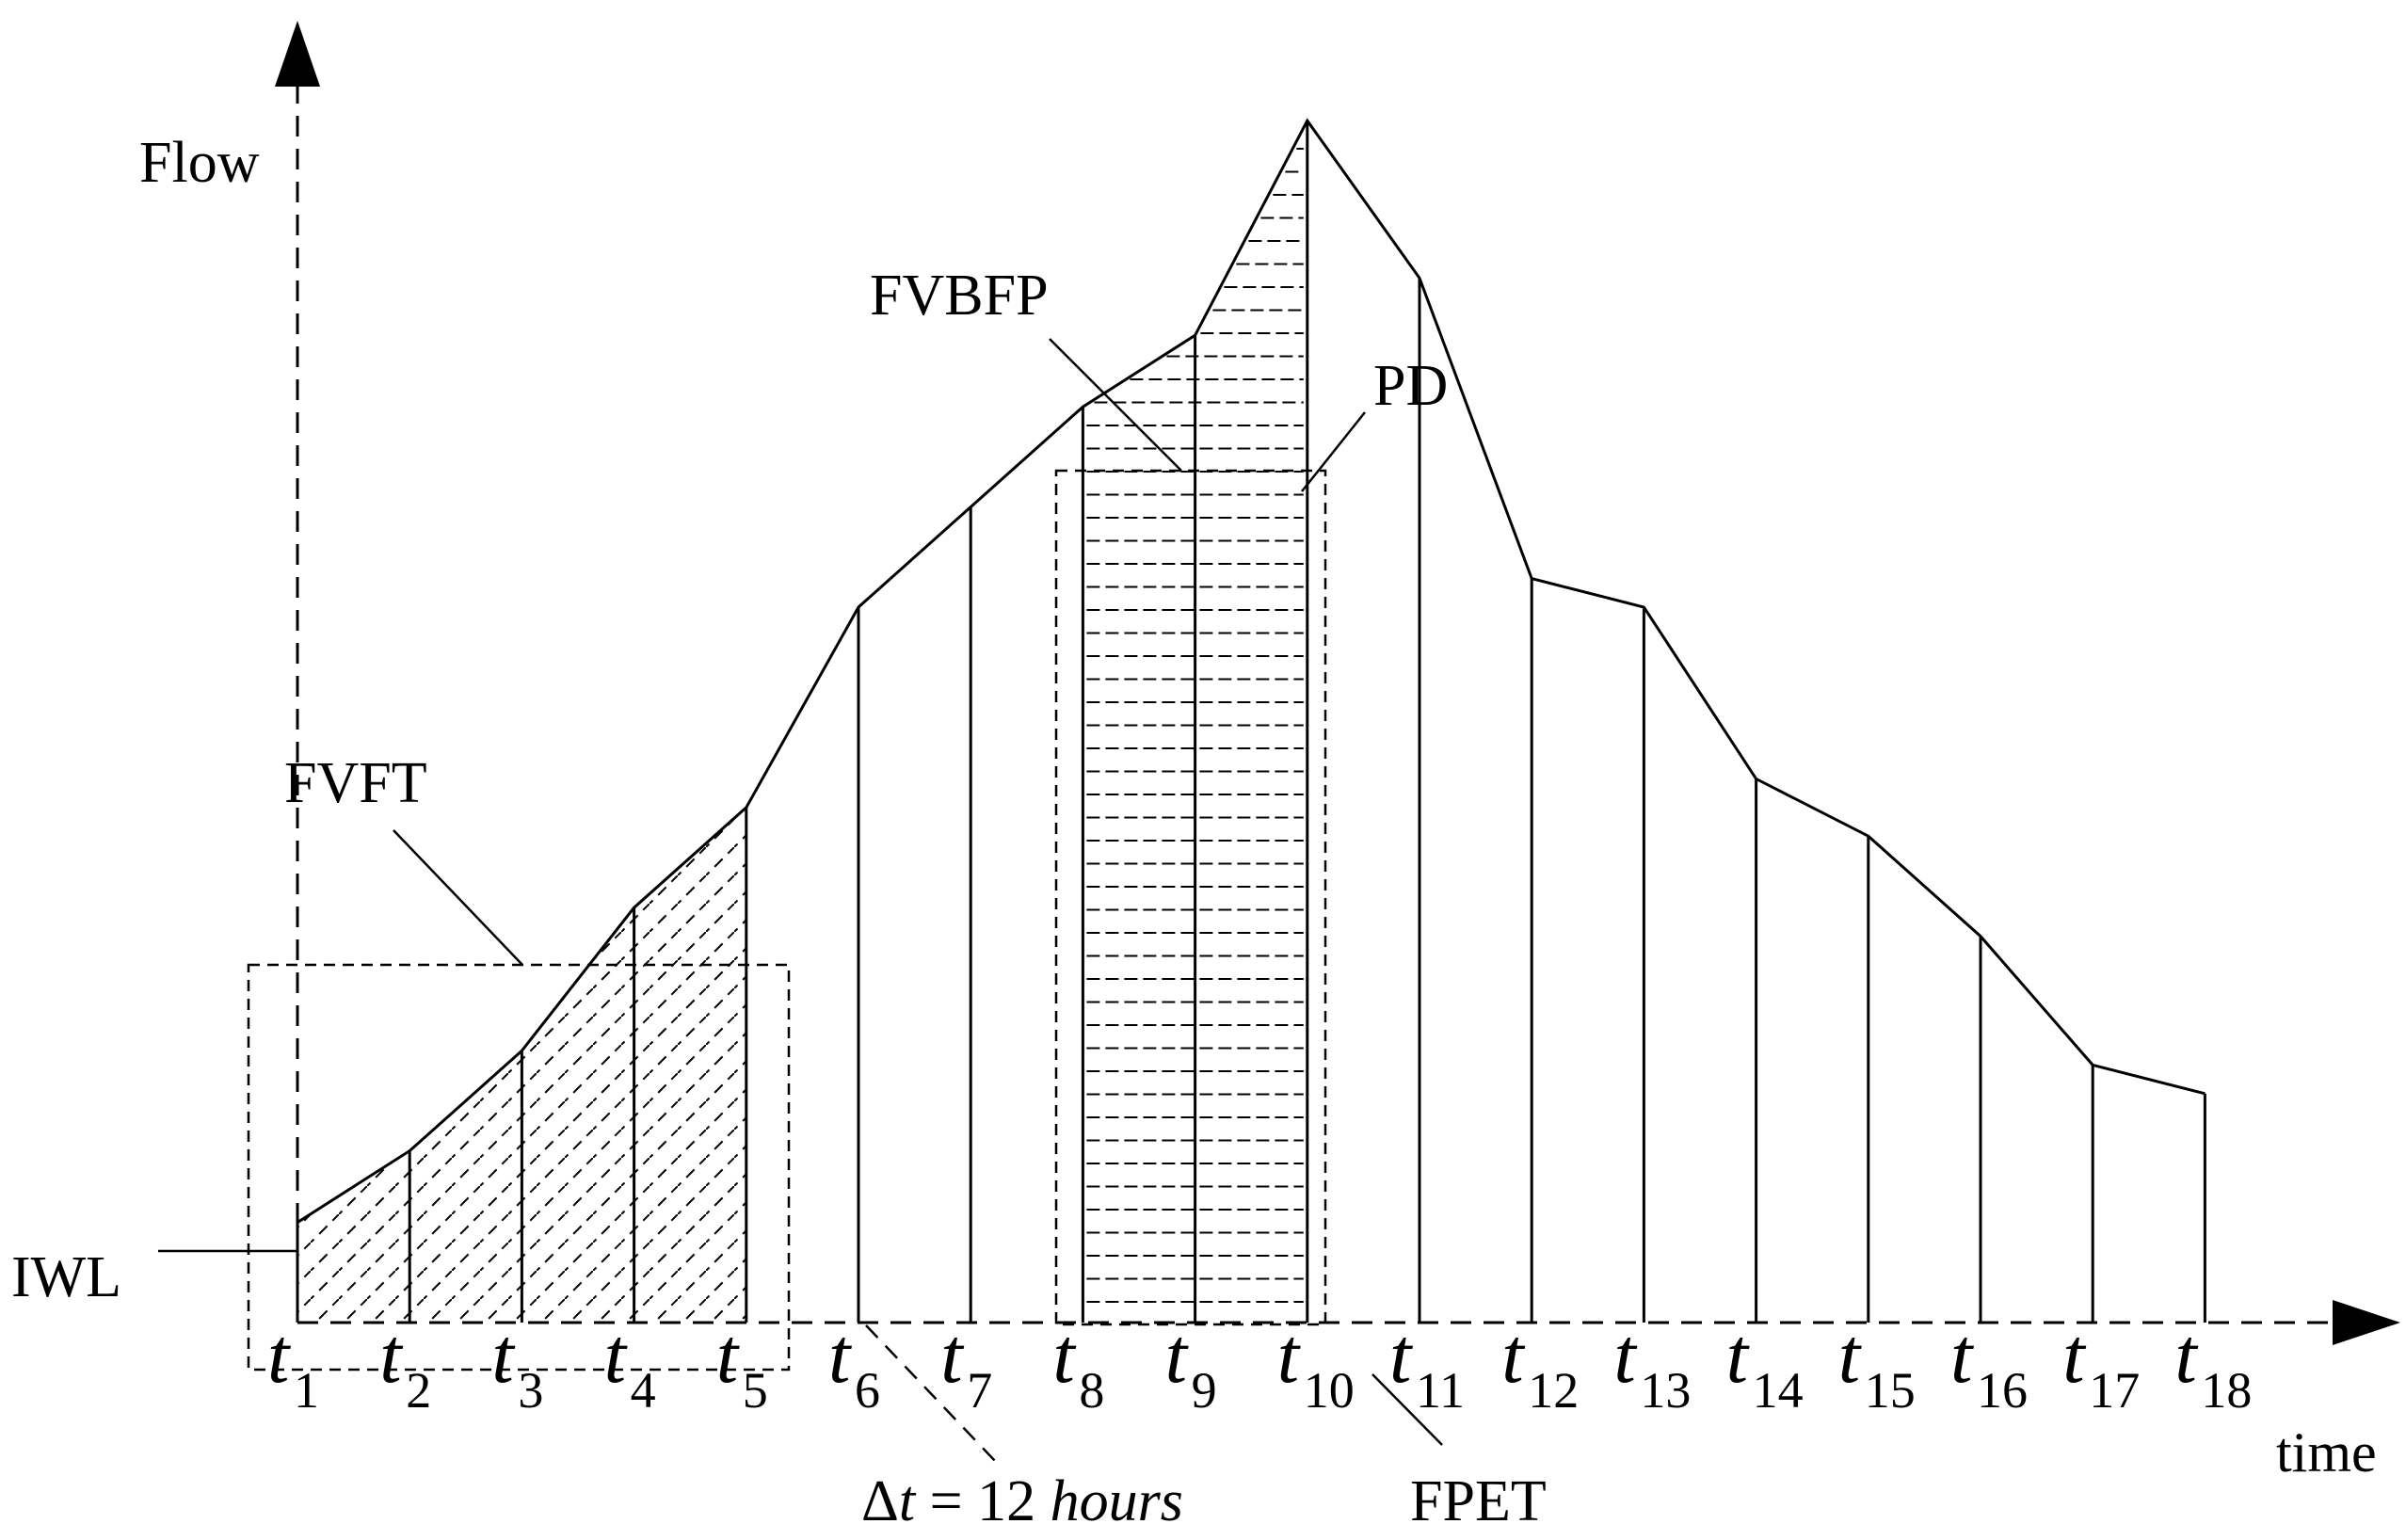 The image size is (2406, 1540). Describe the element at coordinates (755, 1390) in the screenshot. I see `tick-subscript: 5` at that location.